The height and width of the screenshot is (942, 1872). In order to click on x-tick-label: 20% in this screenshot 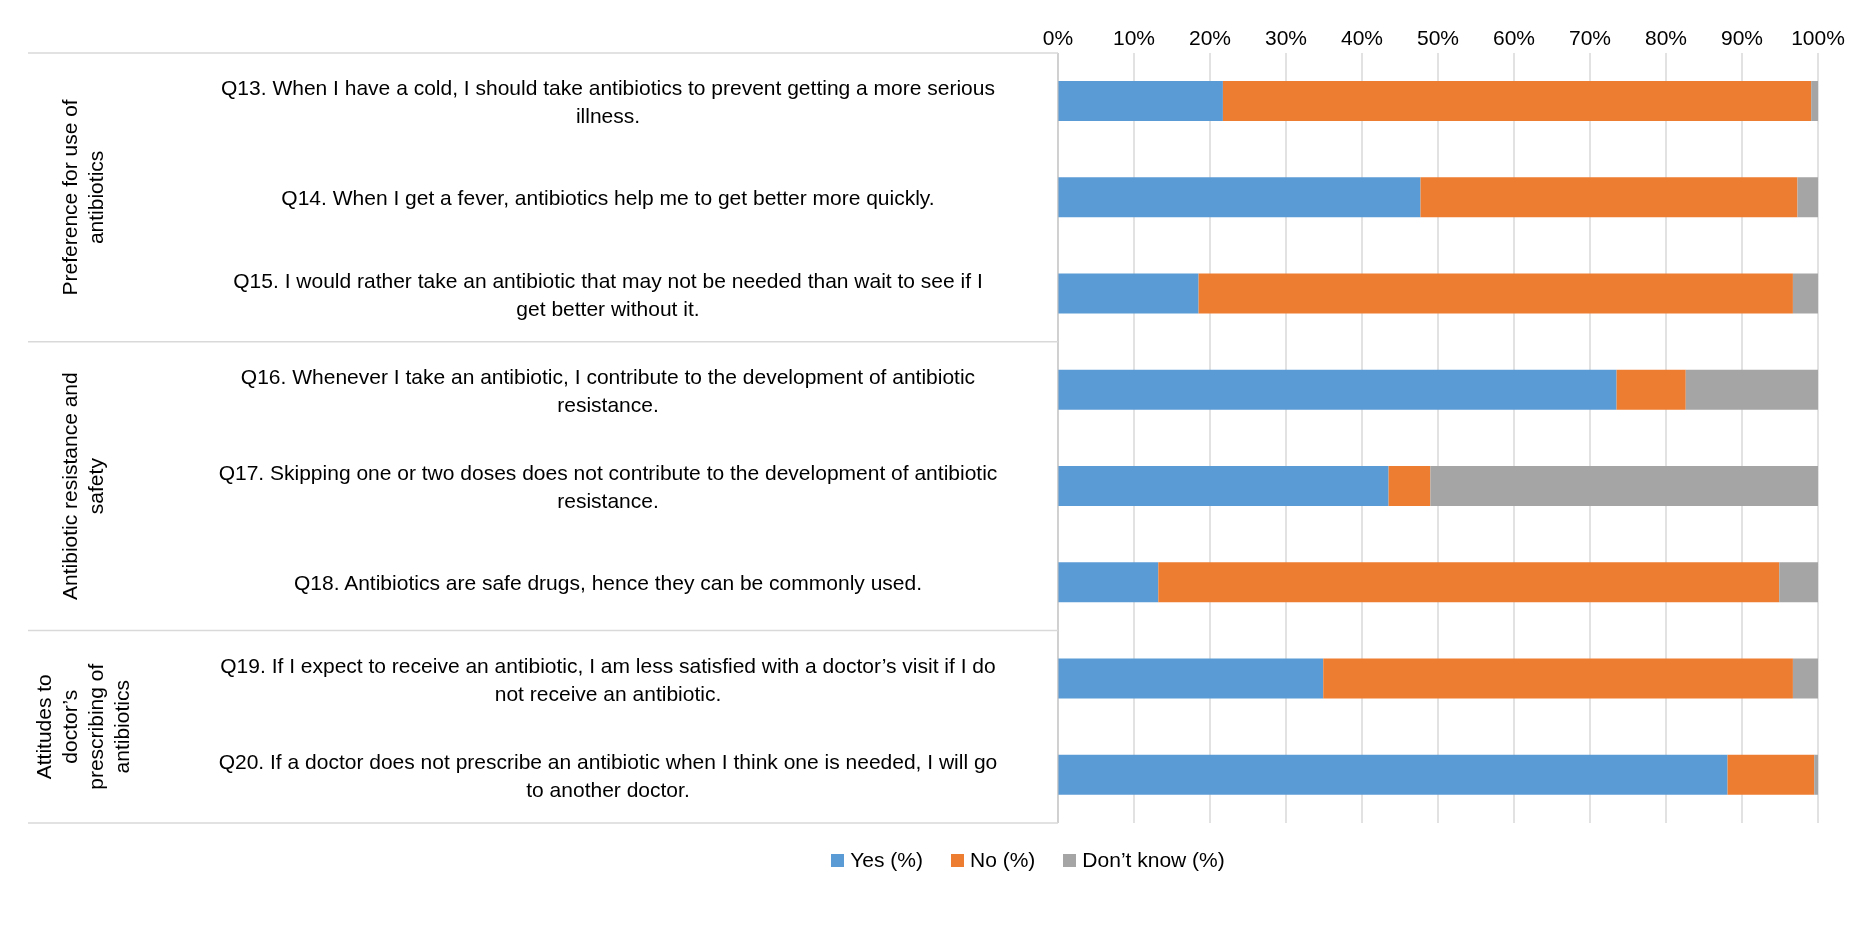, I will do `click(1210, 37)`.